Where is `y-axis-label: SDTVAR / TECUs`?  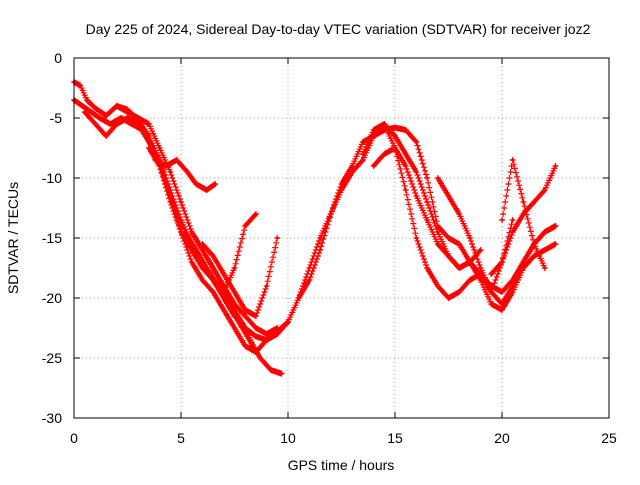
y-axis-label: SDTVAR / TECUs is located at coordinates (13, 238).